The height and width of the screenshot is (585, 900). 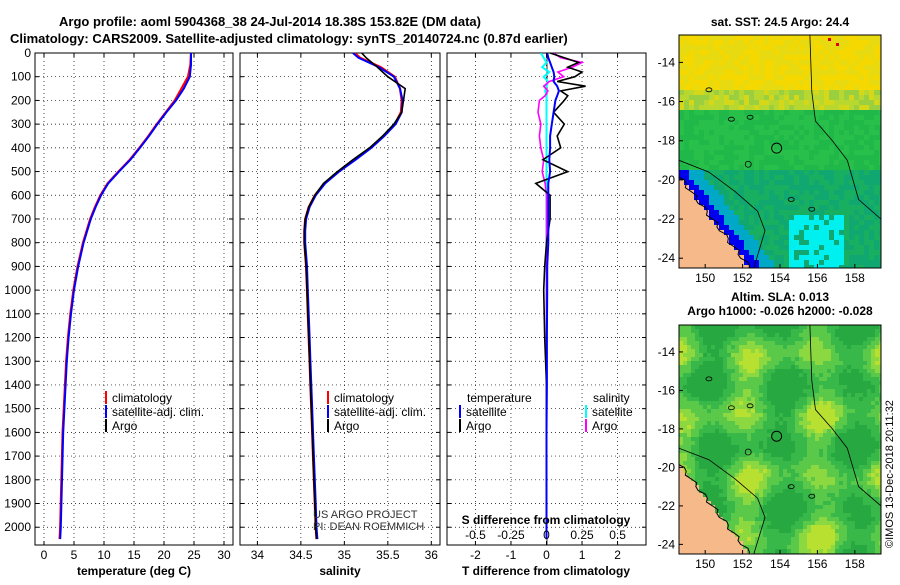 What do you see at coordinates (21, 219) in the screenshot?
I see `depth-tick-label: 700` at bounding box center [21, 219].